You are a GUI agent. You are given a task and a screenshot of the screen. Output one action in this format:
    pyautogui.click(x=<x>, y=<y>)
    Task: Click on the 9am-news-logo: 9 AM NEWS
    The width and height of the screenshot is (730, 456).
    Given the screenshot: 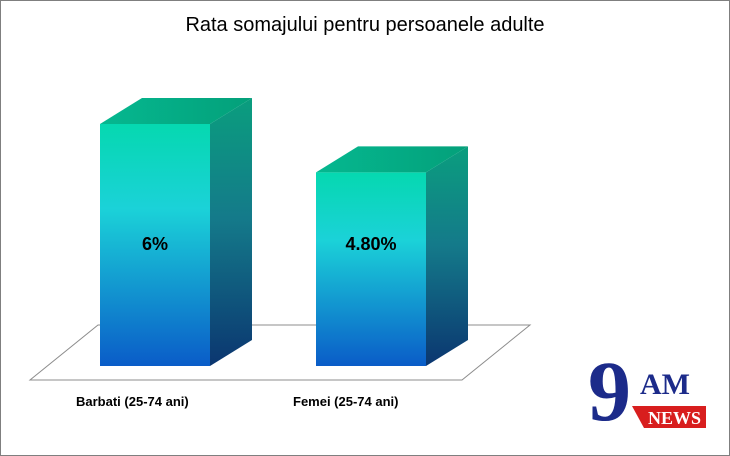 What is the action you would take?
    pyautogui.click(x=647, y=394)
    